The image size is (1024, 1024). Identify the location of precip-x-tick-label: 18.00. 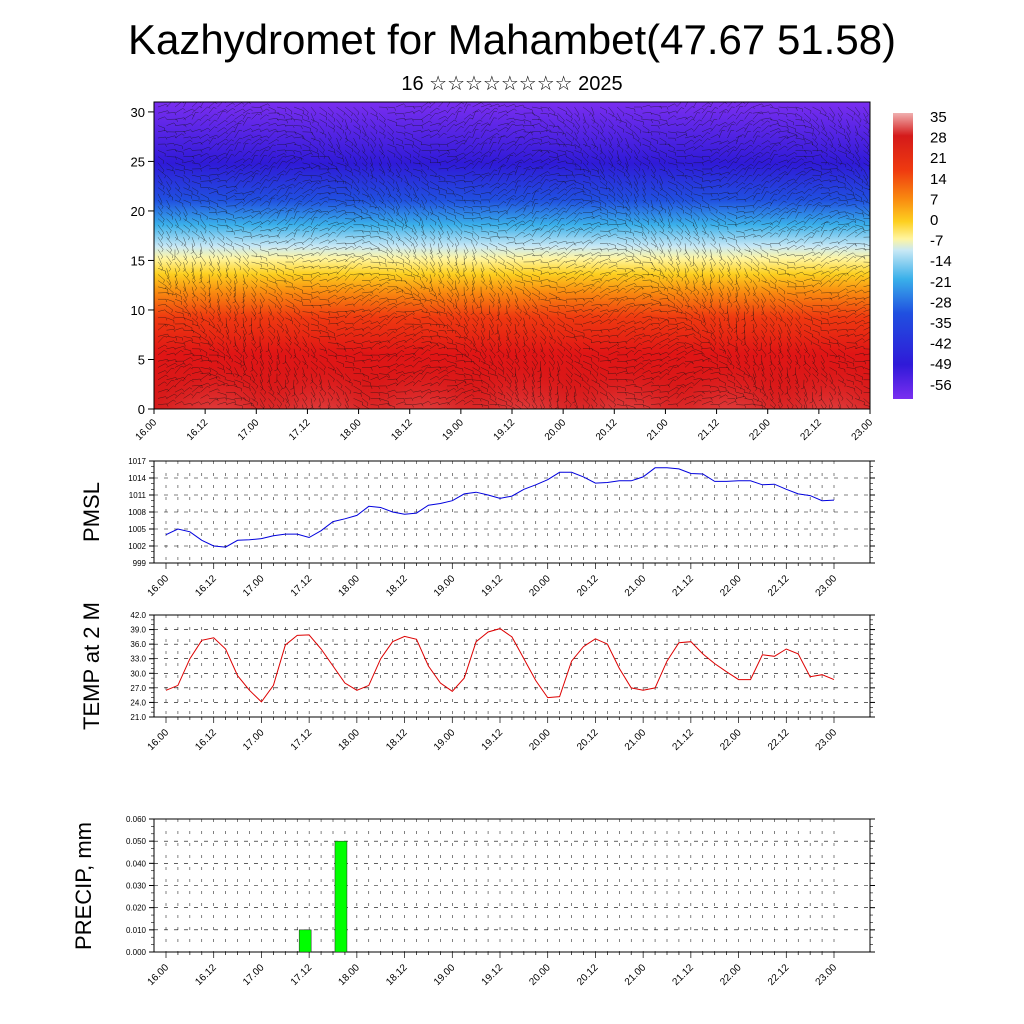
(350, 975).